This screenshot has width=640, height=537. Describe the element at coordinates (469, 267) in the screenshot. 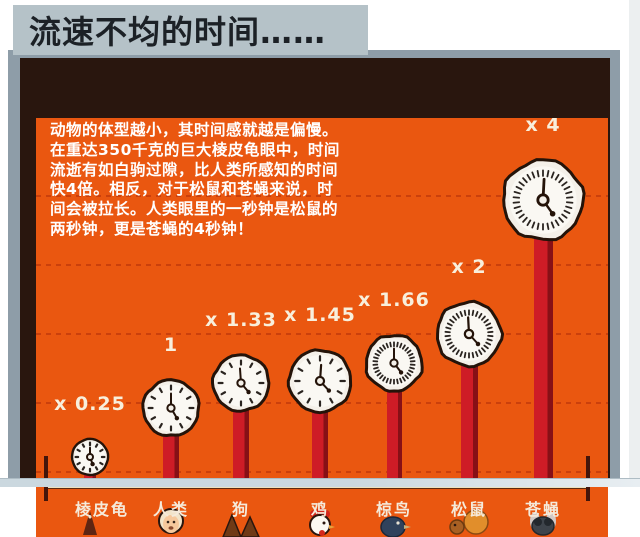

I see `multiplier-label: x 2` at that location.